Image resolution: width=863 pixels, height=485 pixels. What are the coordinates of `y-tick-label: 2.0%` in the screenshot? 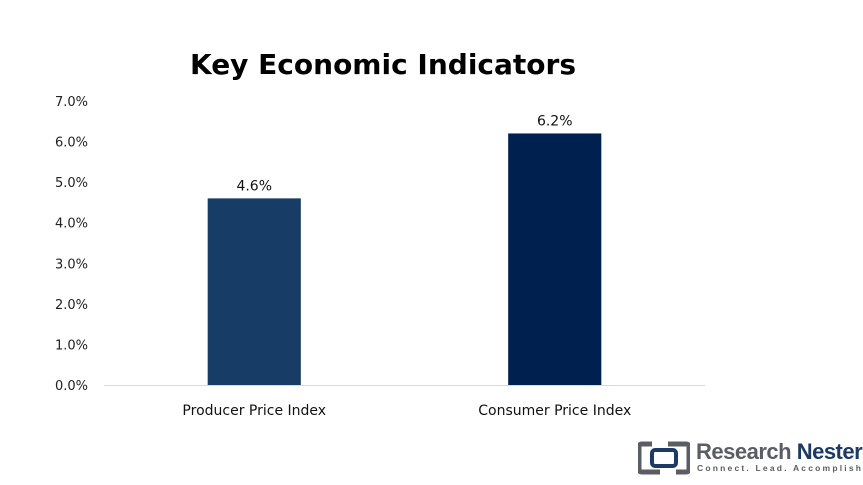 It's located at (71, 305).